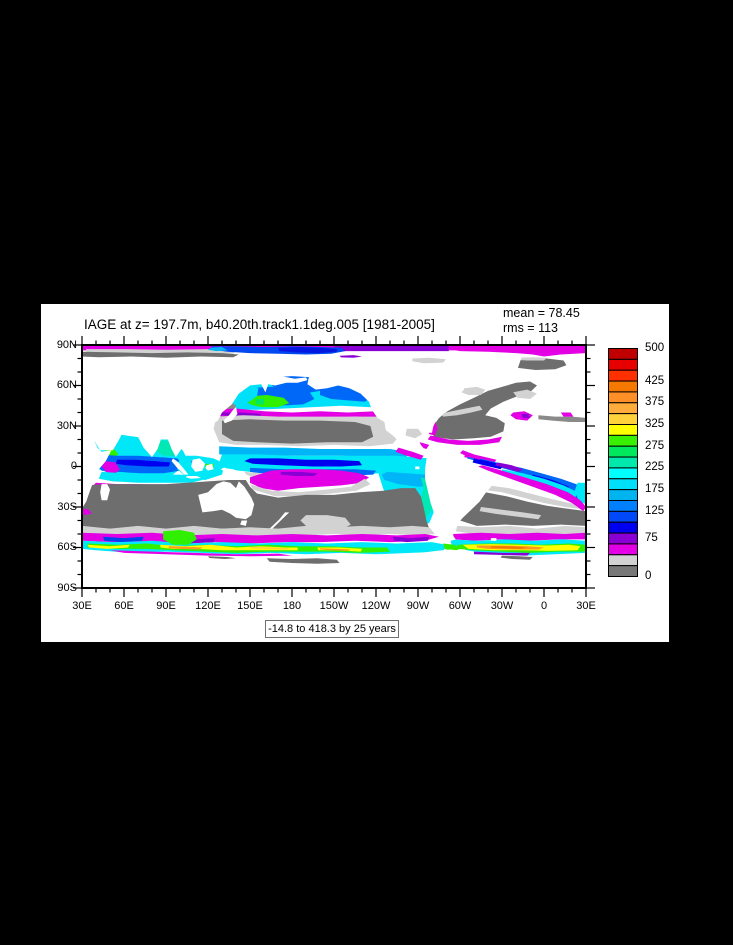 Image resolution: width=733 pixels, height=945 pixels. I want to click on x-axis-label-0-30E: 30E, so click(82, 606).